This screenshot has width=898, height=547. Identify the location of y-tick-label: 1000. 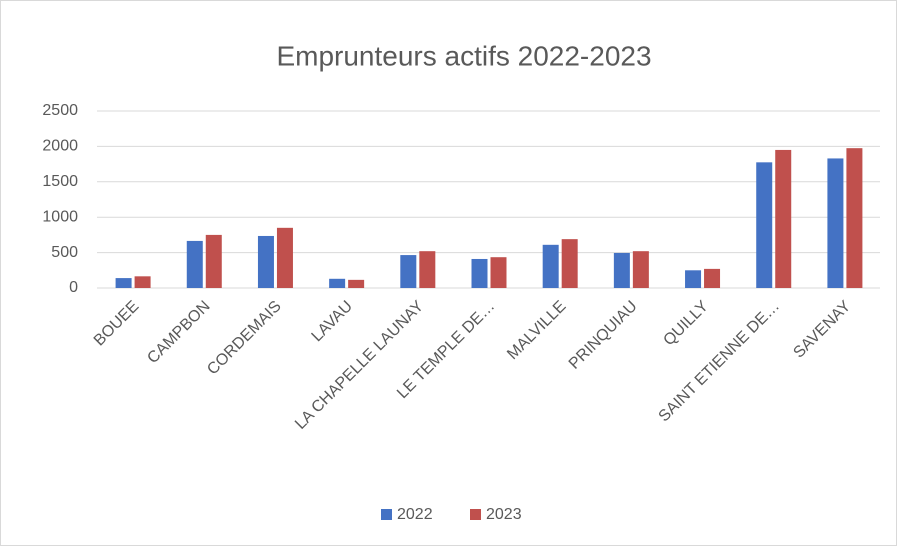
(60, 216).